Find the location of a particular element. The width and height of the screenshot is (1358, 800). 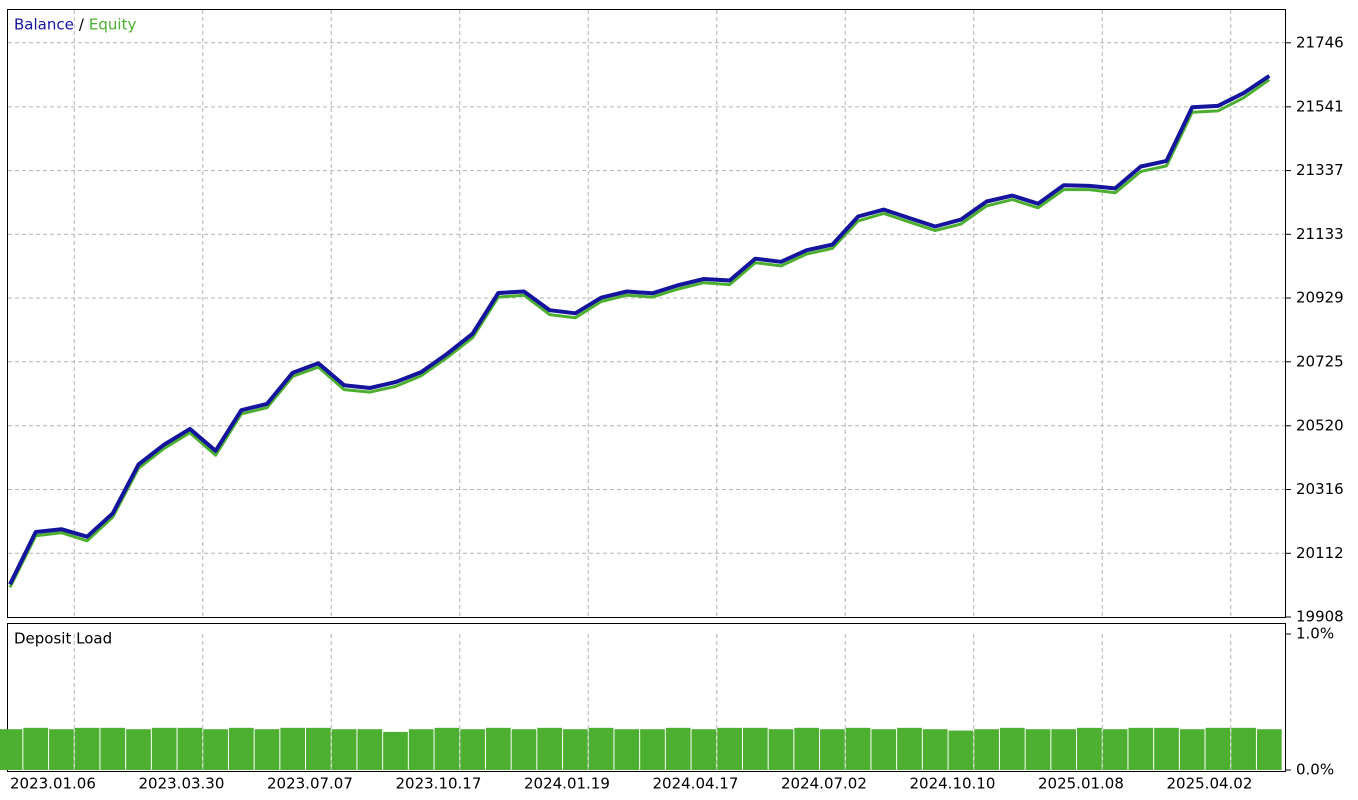

legend: Balance / Equity is located at coordinates (75, 25).